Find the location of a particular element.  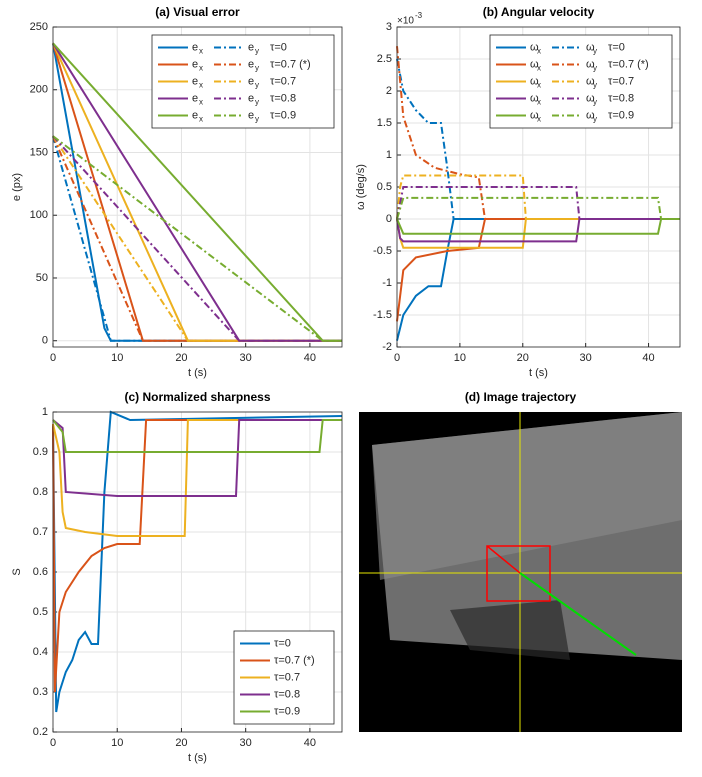

y-tick-label: -2 is located at coordinates (387, 347).